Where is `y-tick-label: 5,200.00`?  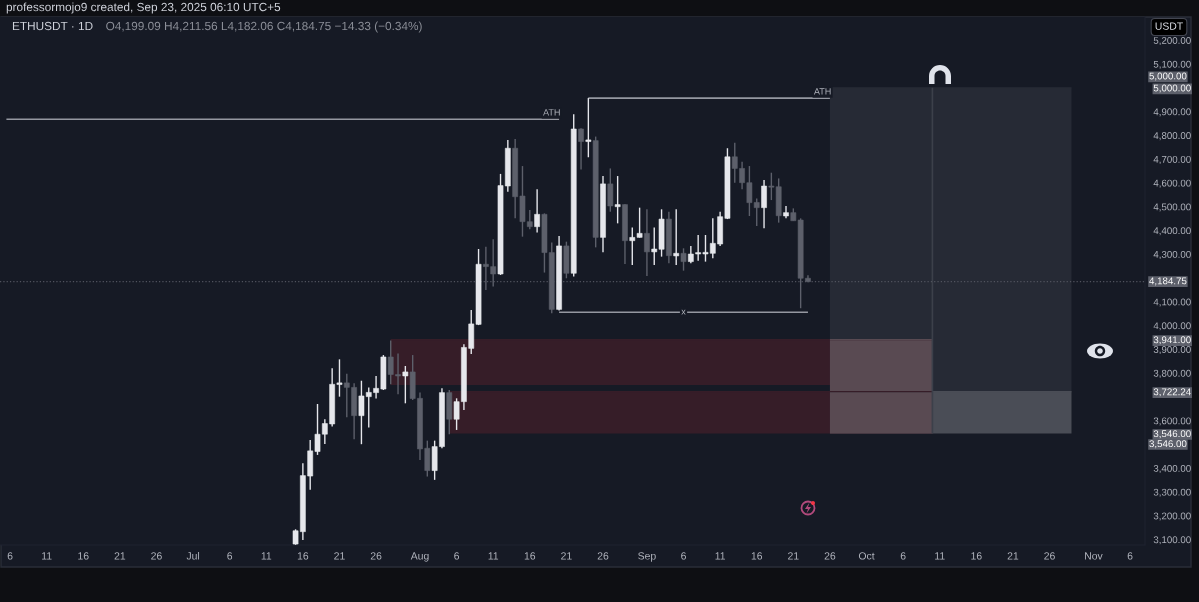 y-tick-label: 5,200.00 is located at coordinates (1172, 41).